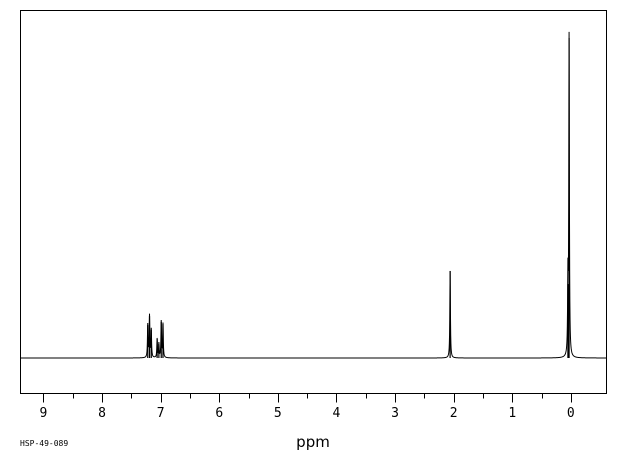 The width and height of the screenshot is (620, 455). I want to click on x-axis-title: ppm, so click(313, 442).